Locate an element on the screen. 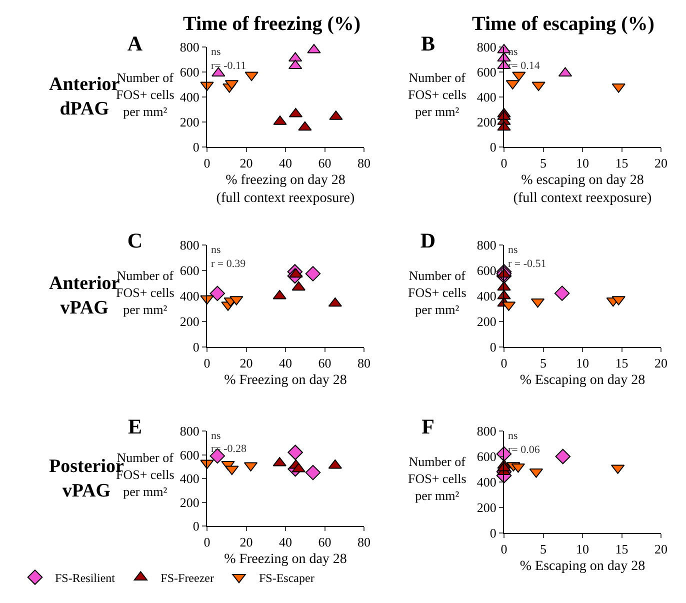 This screenshot has width=686, height=603. text: Time of freezing (%) is located at coordinates (272, 24).